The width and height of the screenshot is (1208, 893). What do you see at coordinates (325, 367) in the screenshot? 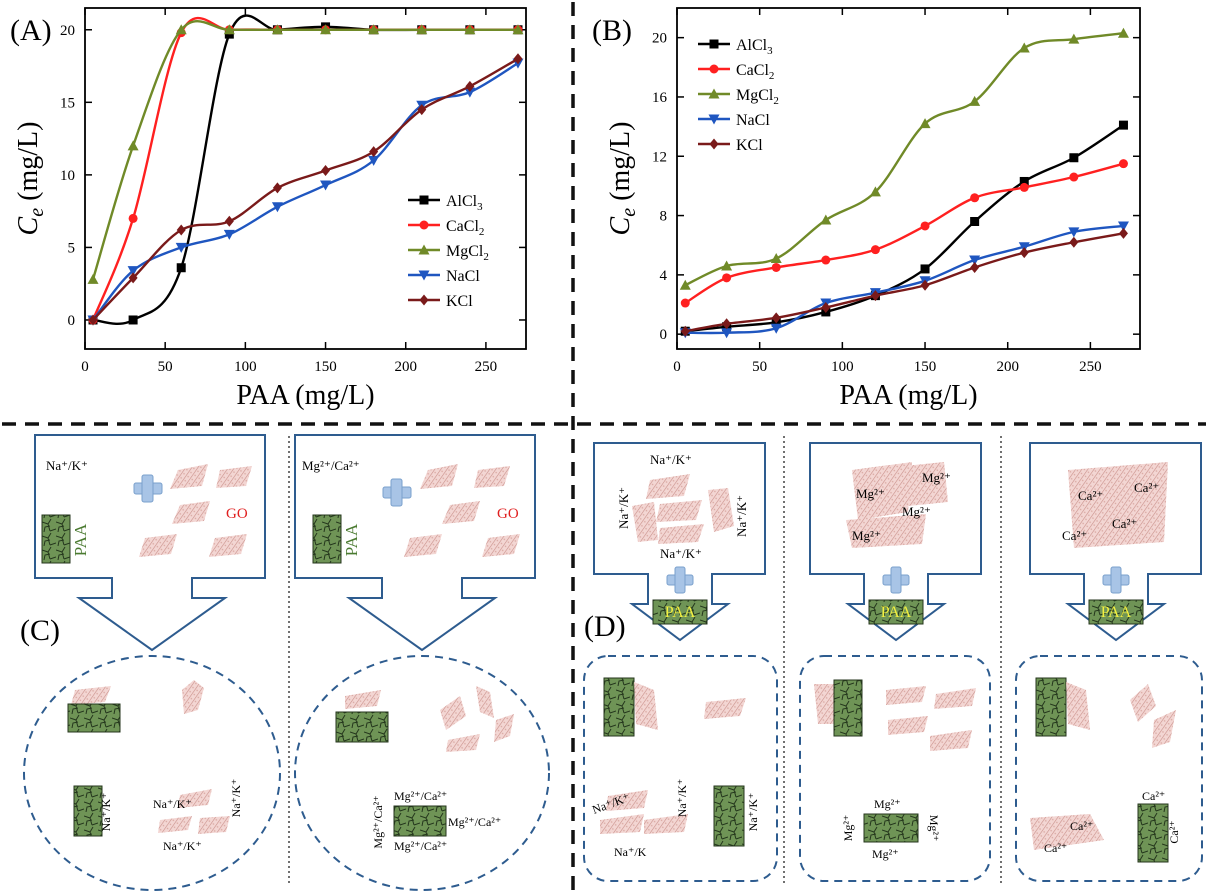
I see `x-tick-label: 150` at bounding box center [325, 367].